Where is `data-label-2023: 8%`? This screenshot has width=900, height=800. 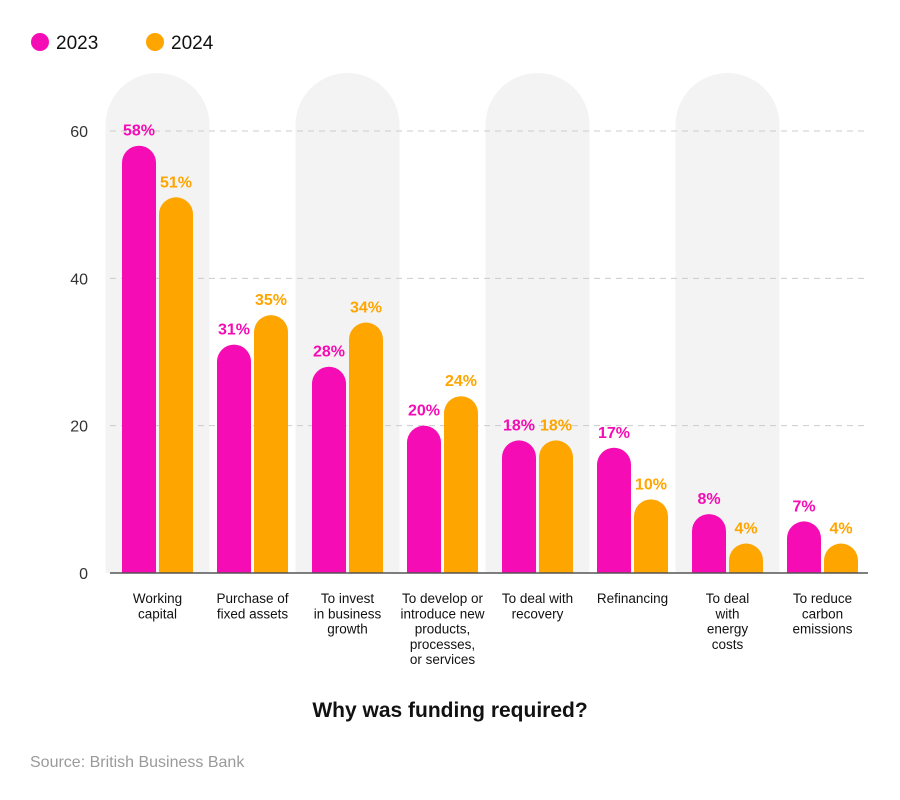 data-label-2023: 8% is located at coordinates (708, 499).